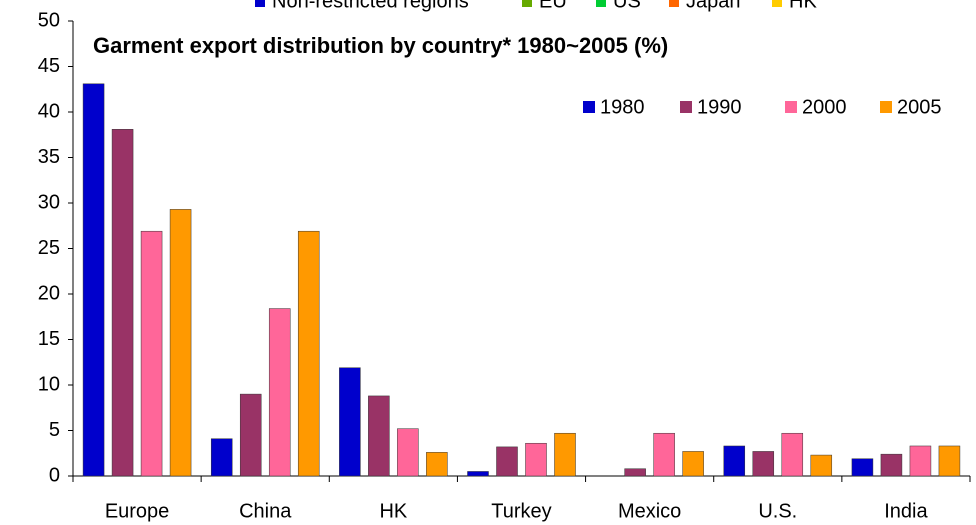 This screenshot has width=976, height=525. Describe the element at coordinates (49, 202) in the screenshot. I see `y-tick-label: 30` at that location.